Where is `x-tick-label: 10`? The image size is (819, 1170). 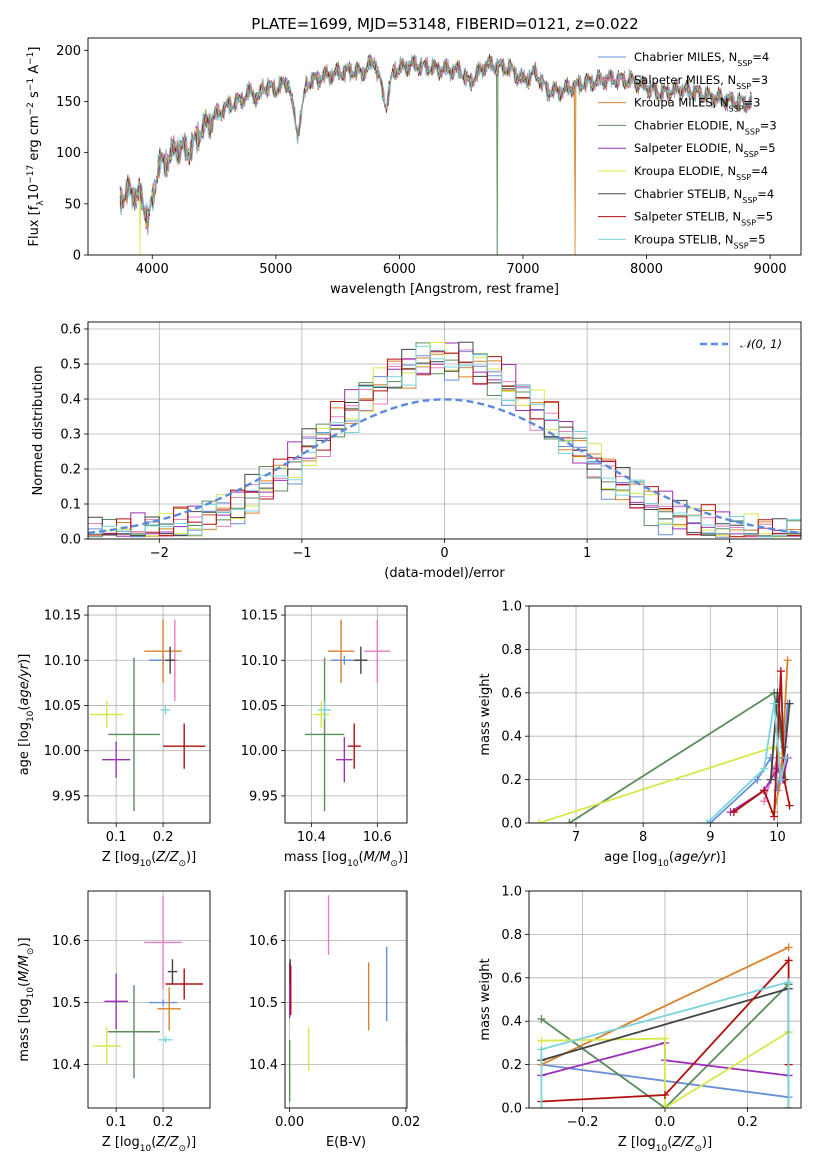 x-tick-label: 10 is located at coordinates (777, 837).